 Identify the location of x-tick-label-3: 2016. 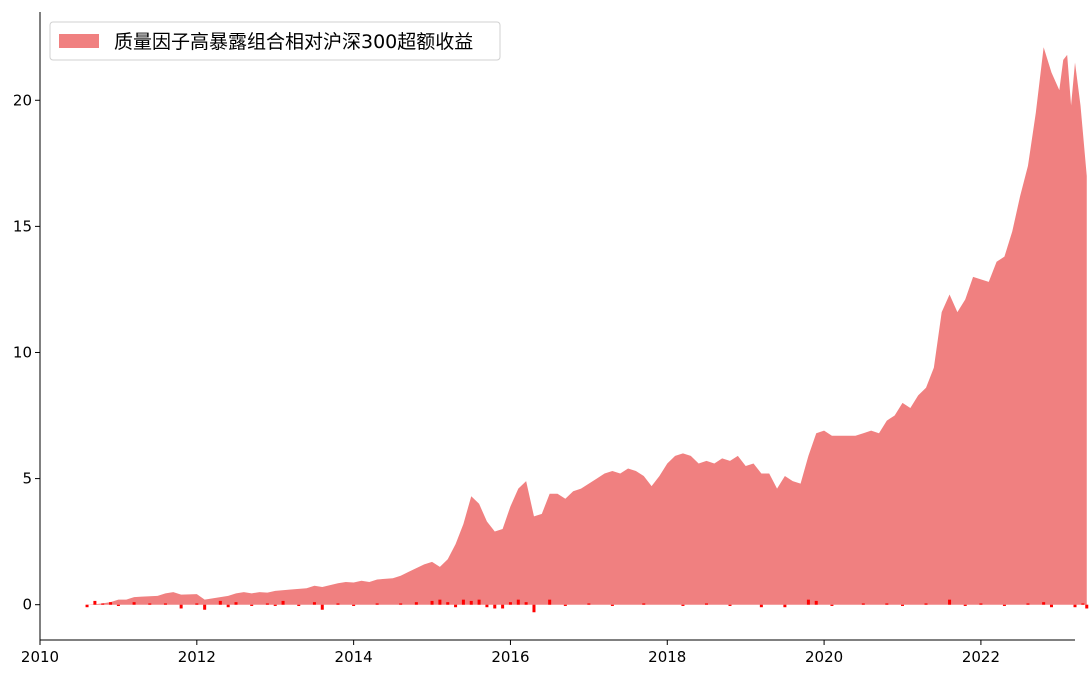
(510, 657).